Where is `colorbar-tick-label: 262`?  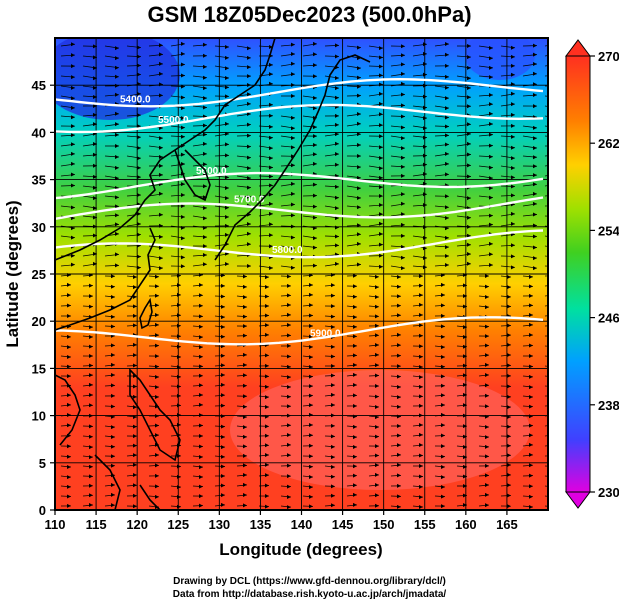 colorbar-tick-label: 262 is located at coordinates (608, 143).